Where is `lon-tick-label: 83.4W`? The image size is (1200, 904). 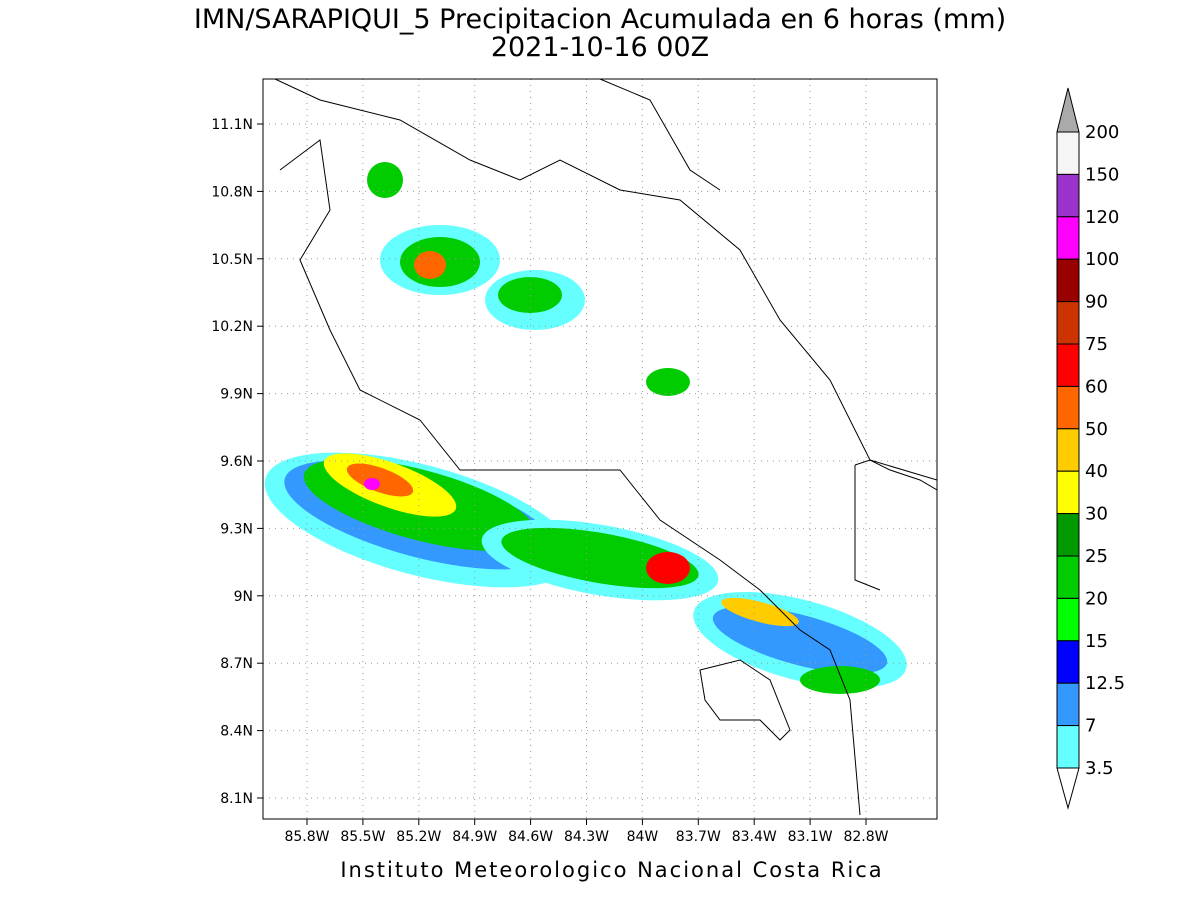 lon-tick-label: 83.4W is located at coordinates (754, 837).